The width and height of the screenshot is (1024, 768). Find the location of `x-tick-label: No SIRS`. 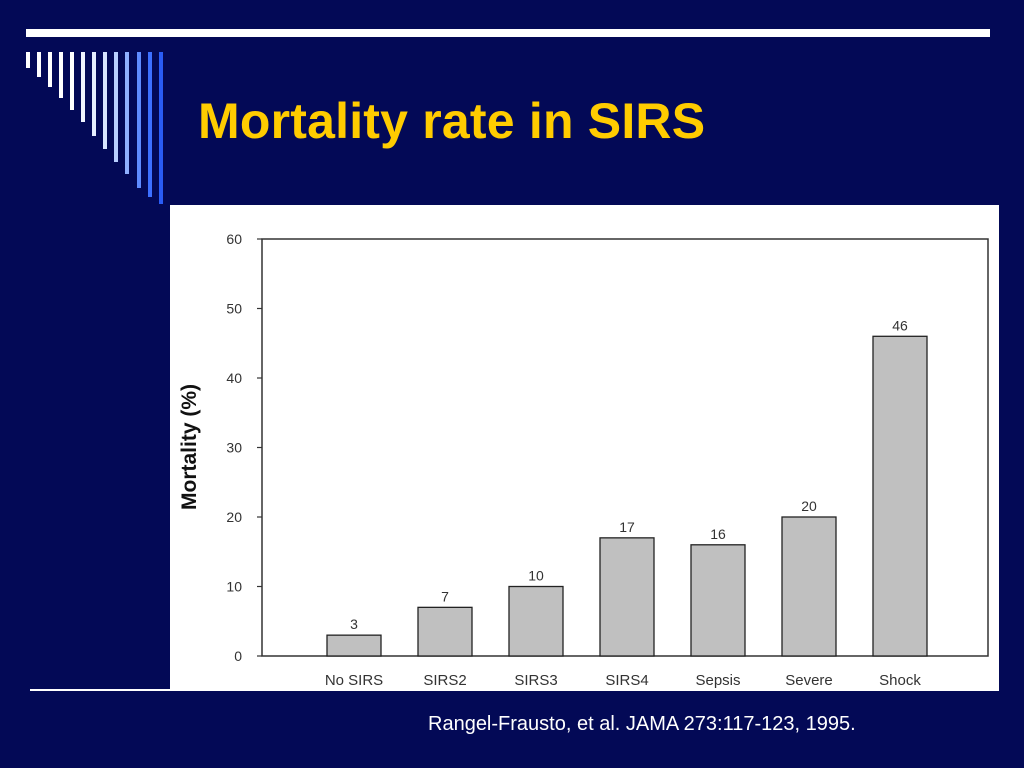

x-tick-label: No SIRS is located at coordinates (354, 680).